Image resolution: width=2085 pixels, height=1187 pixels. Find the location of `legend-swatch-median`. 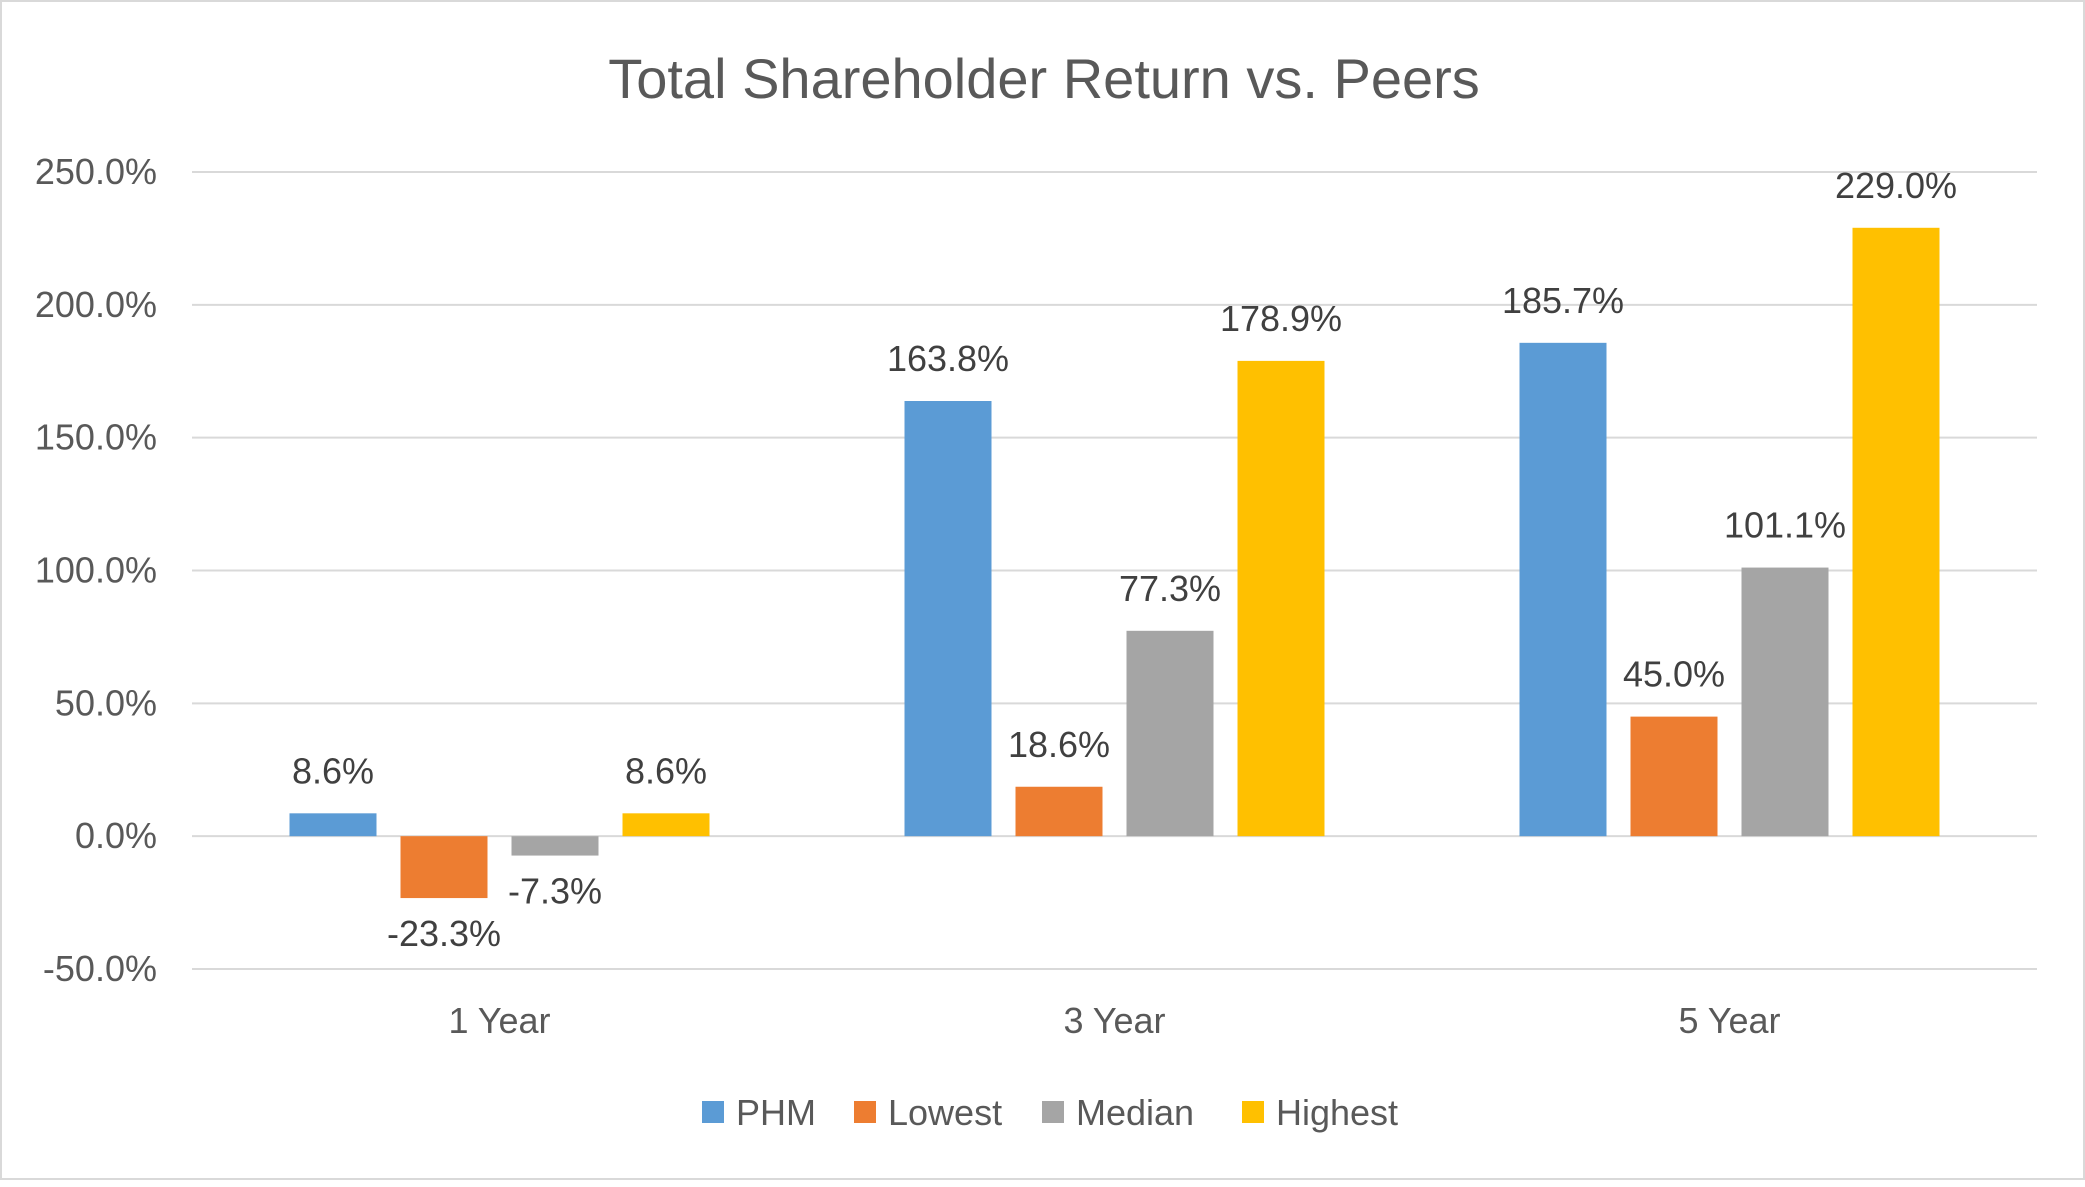

legend-swatch-median is located at coordinates (1053, 1112).